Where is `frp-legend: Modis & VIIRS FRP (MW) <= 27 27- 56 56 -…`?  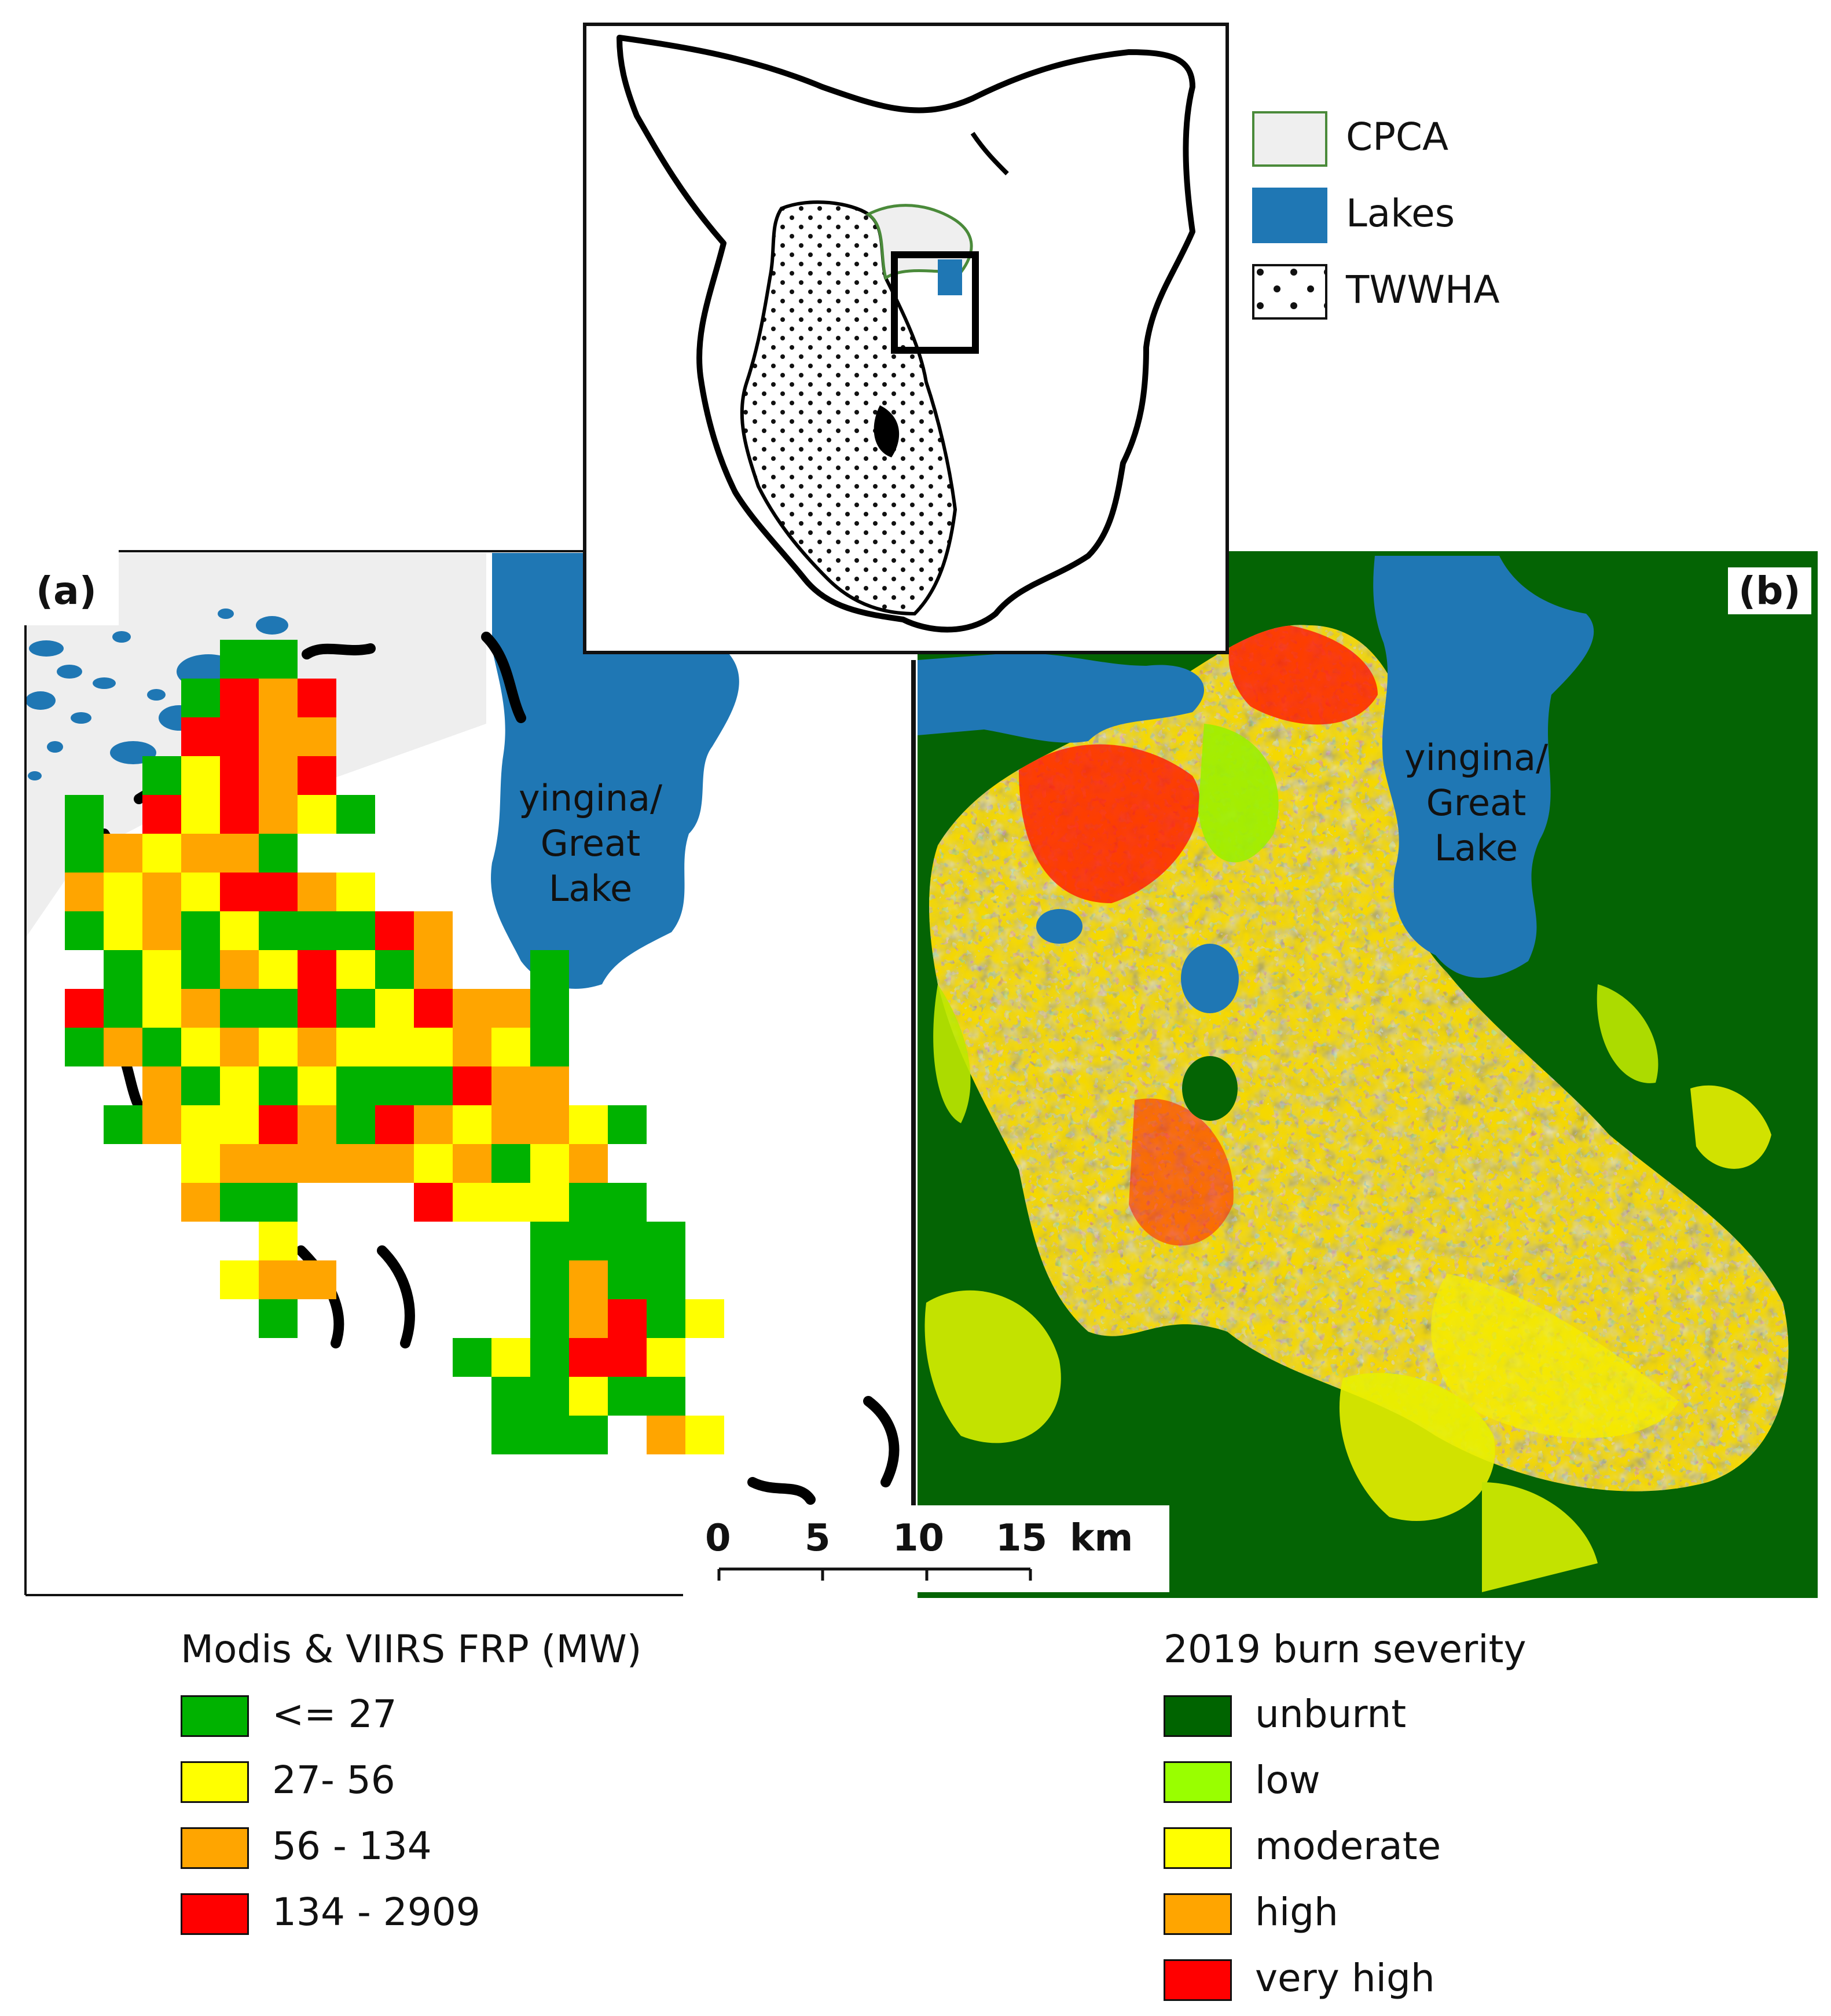 frp-legend: Modis & VIIRS FRP (MW) <= 27 27- 56 56 -… is located at coordinates (464, 1812).